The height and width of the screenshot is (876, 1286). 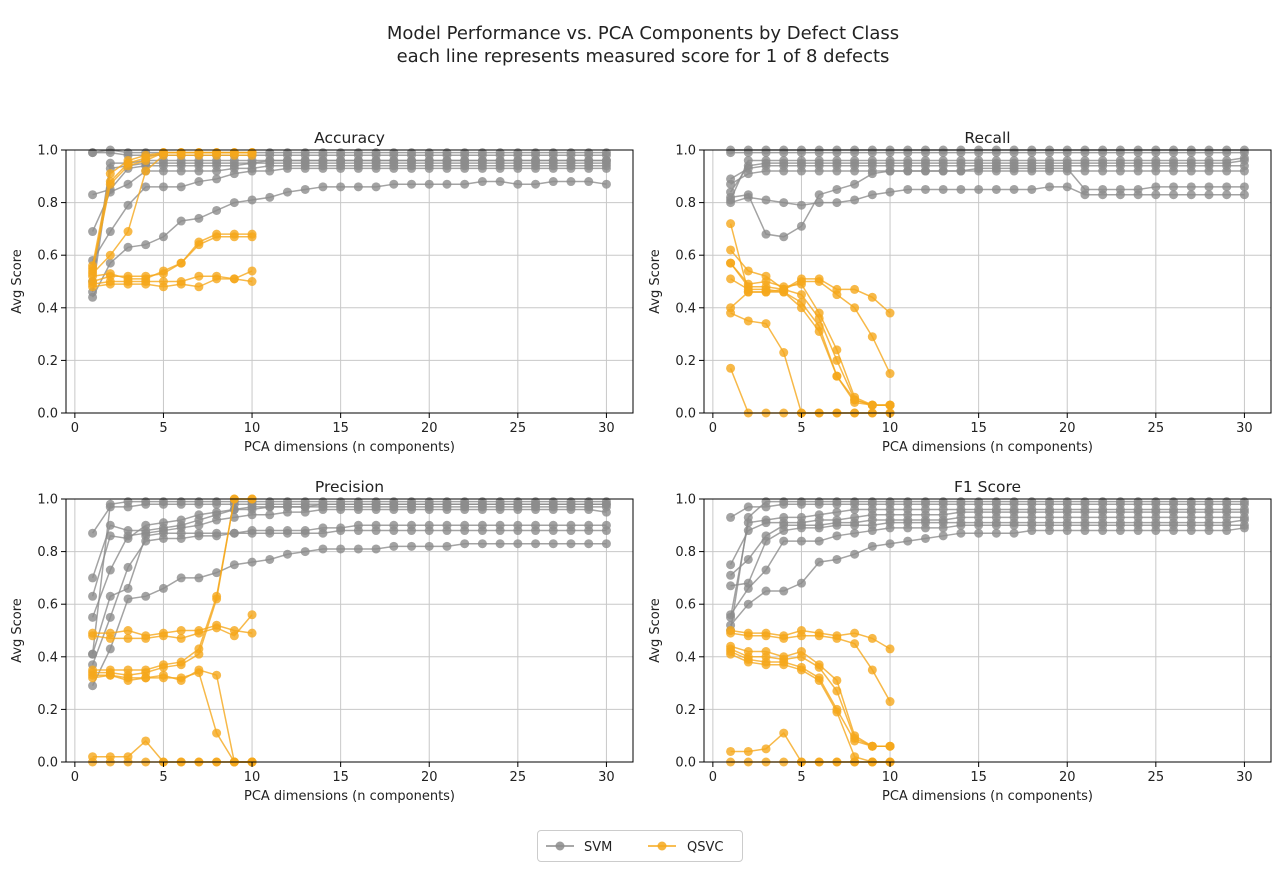 I want to click on legend-qsvc-label: QSVC, so click(x=705, y=847).